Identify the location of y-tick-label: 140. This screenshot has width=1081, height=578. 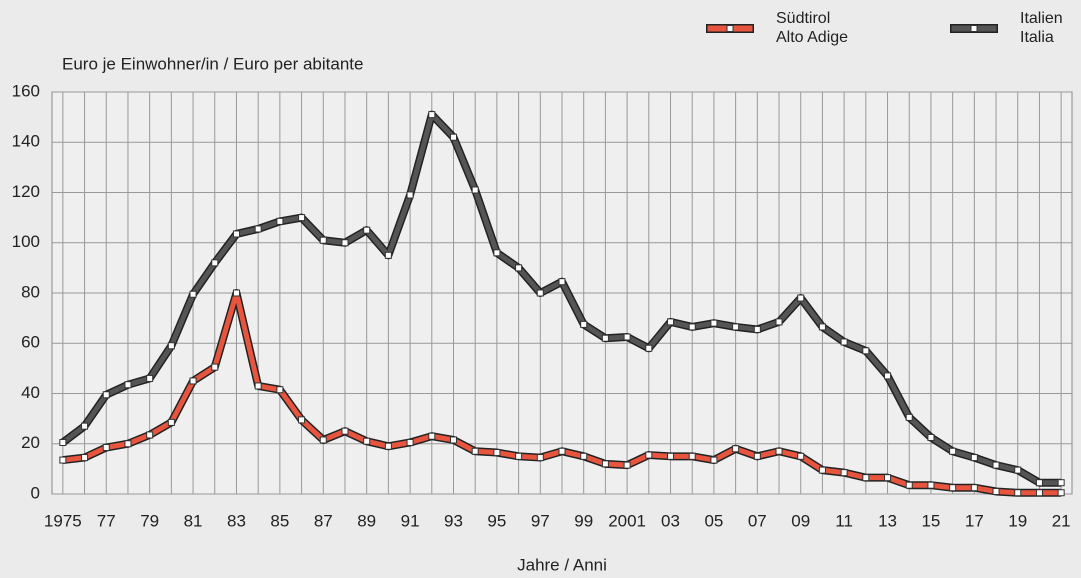
(26, 141).